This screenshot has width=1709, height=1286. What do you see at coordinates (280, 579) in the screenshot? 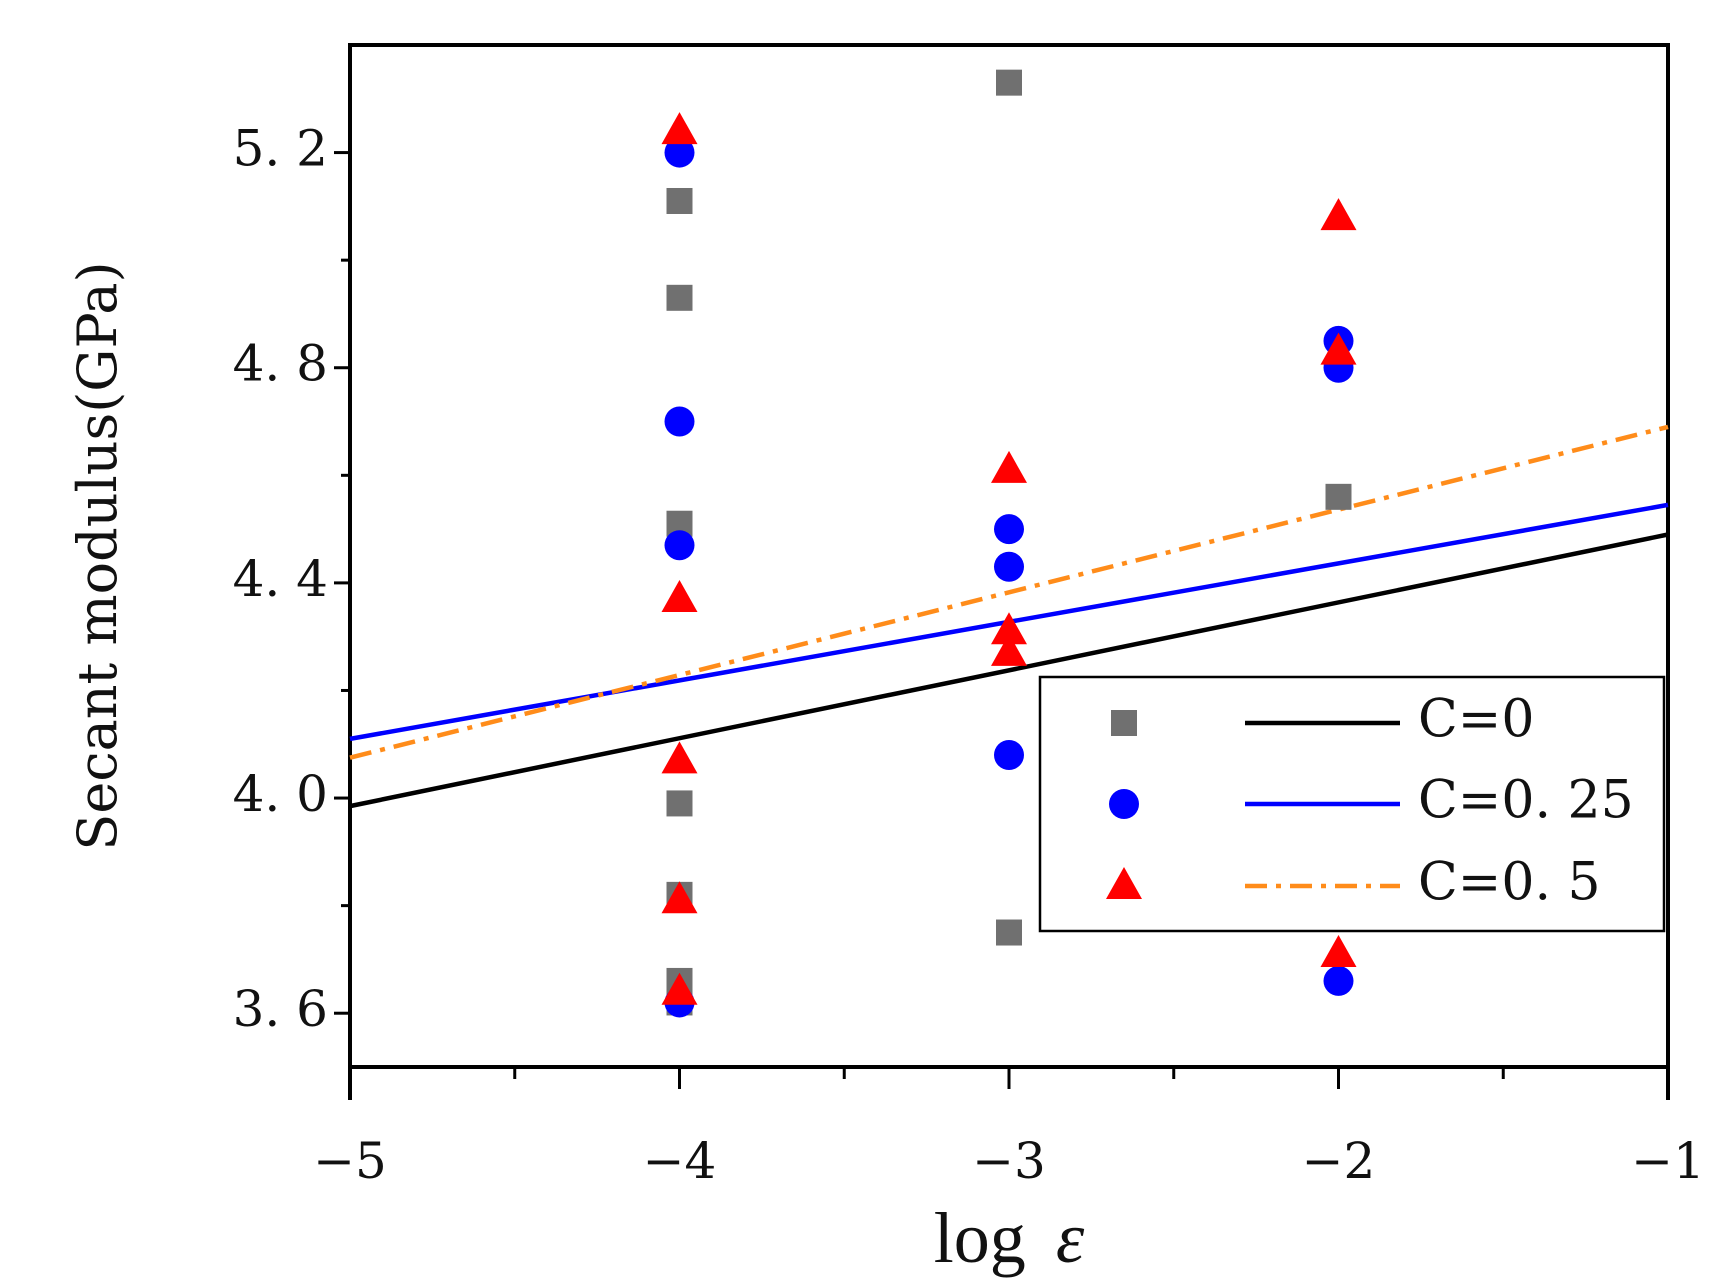
I see `y-tick-label: 4. 4` at bounding box center [280, 579].